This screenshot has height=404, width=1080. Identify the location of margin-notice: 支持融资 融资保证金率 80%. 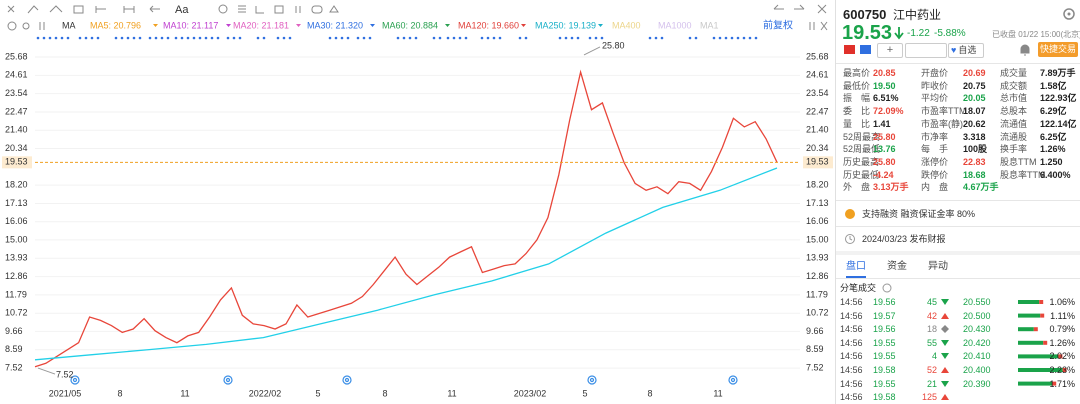
(919, 214).